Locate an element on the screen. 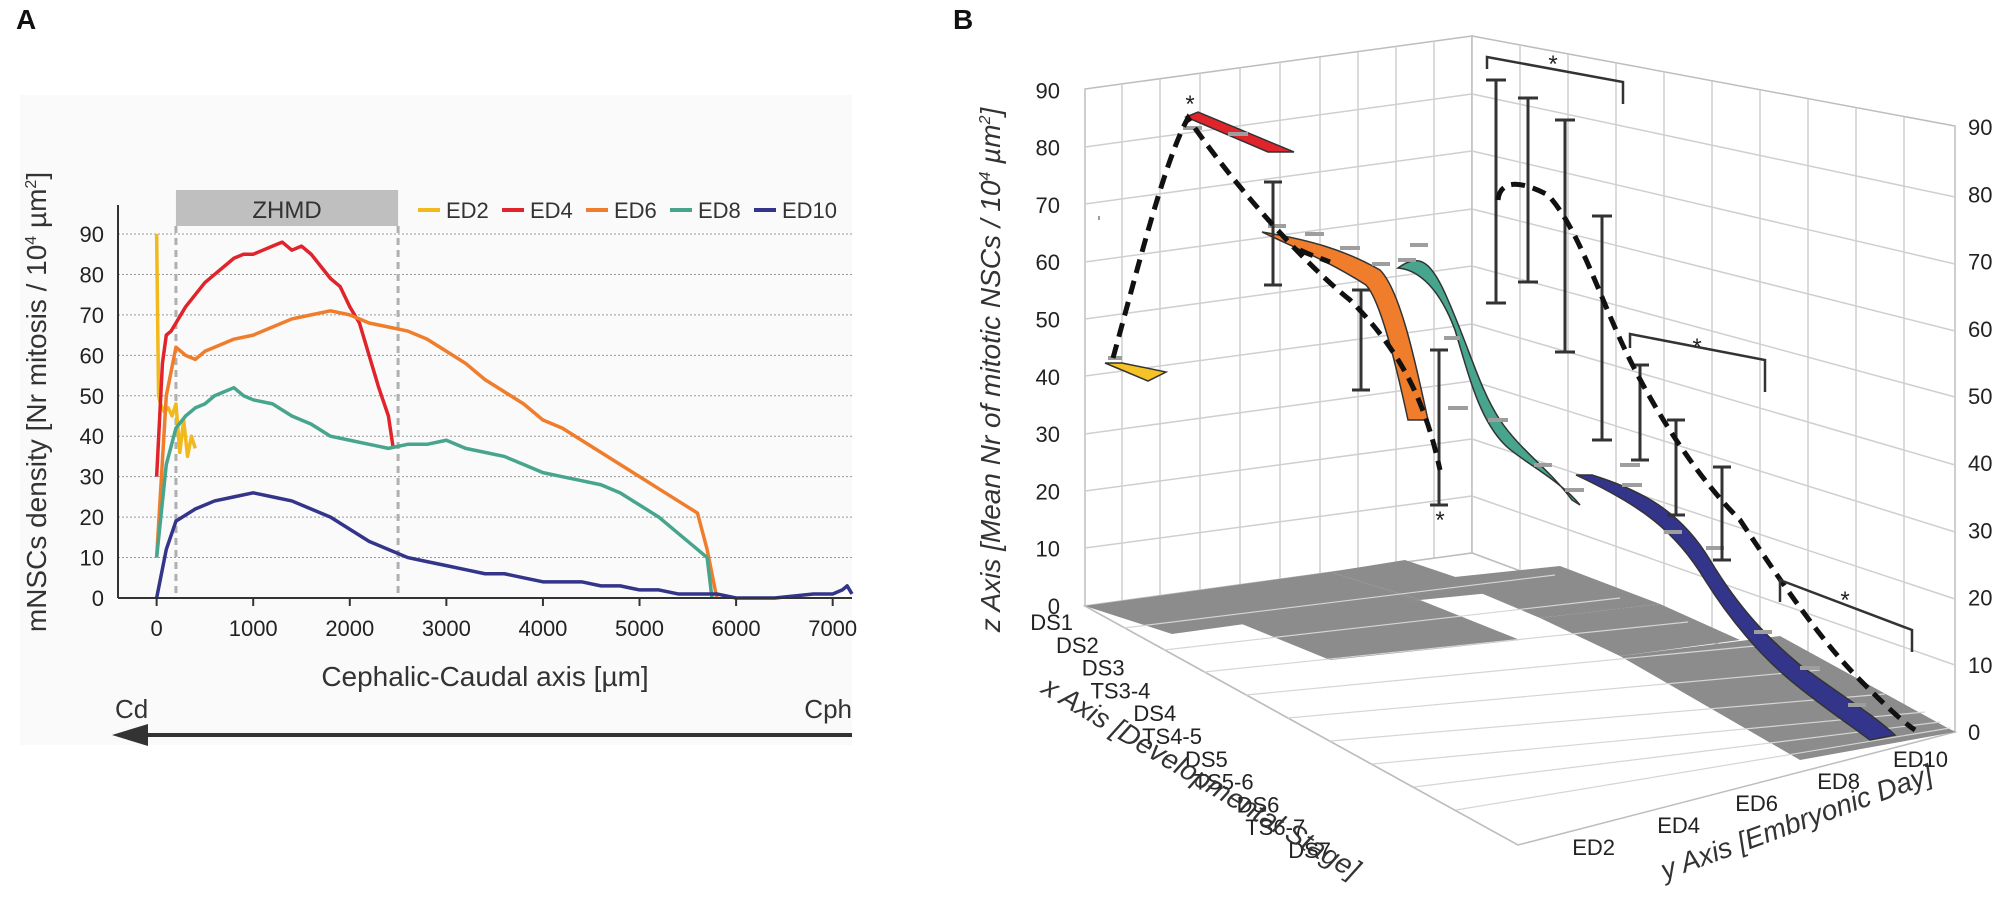  panel-a-x-tick-label: 7000 is located at coordinates (832, 628).